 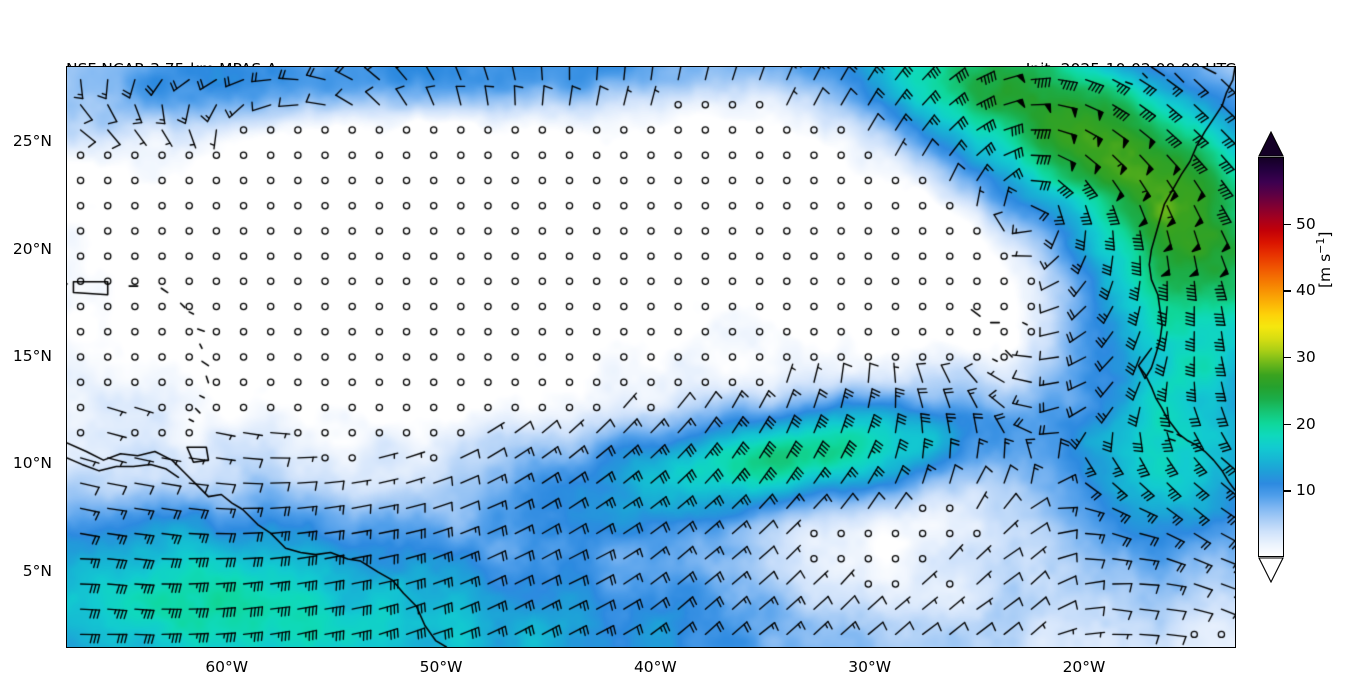 I want to click on colorbar-extend-top-arrow, so click(x=1271, y=144).